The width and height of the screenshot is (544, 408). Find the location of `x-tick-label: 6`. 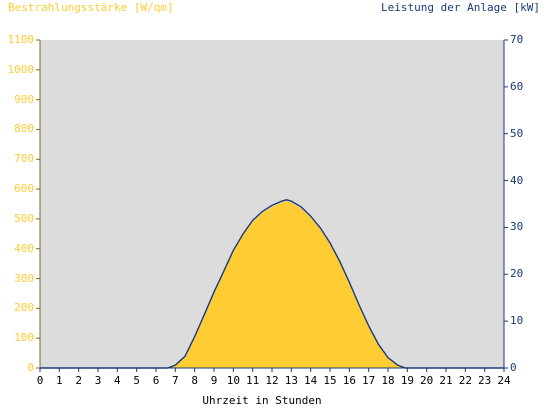

x-tick-label: 6 is located at coordinates (156, 380).